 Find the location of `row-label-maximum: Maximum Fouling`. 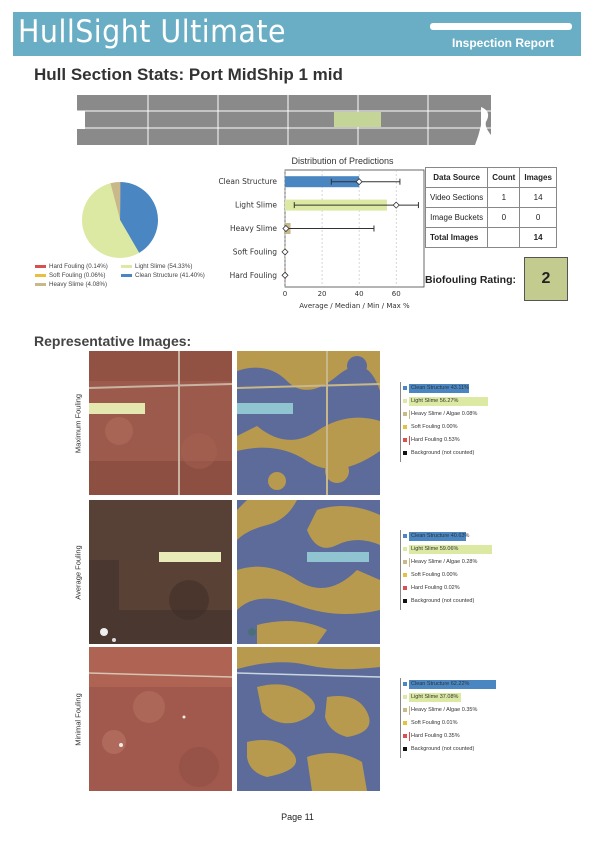

row-label-maximum: Maximum Fouling is located at coordinates (78, 423).